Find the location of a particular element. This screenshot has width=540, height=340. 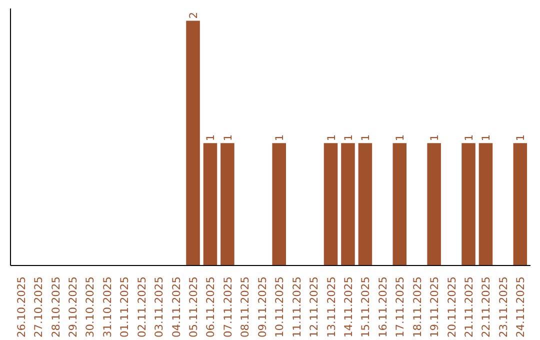

x-tick-label: 07.11.2025 is located at coordinates (227, 307).